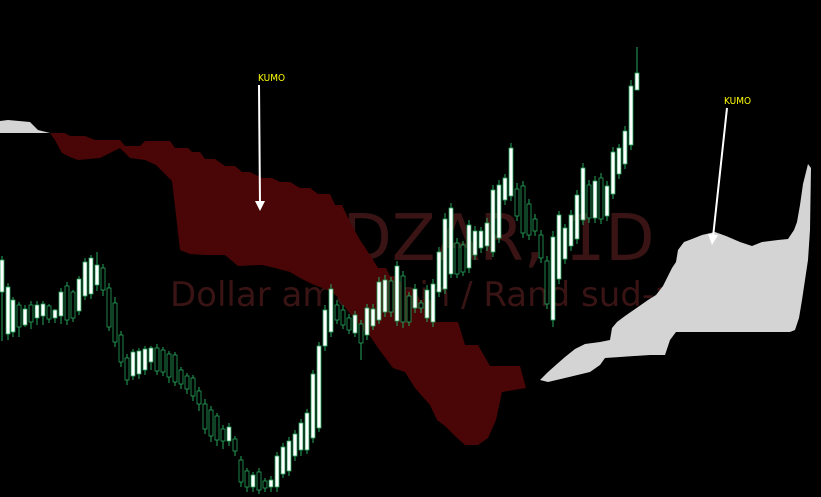  Describe the element at coordinates (675, 273) in the screenshot. I see `bullish-cloud` at that location.